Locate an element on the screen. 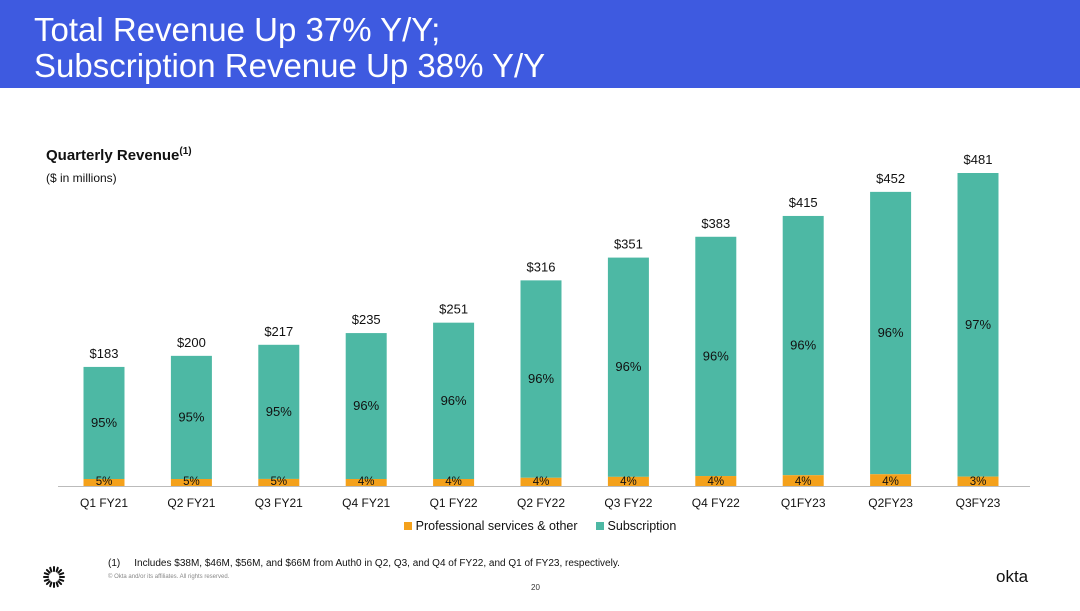 Image resolution: width=1080 pixels, height=611 pixels. page-number: 20 is located at coordinates (535, 587).